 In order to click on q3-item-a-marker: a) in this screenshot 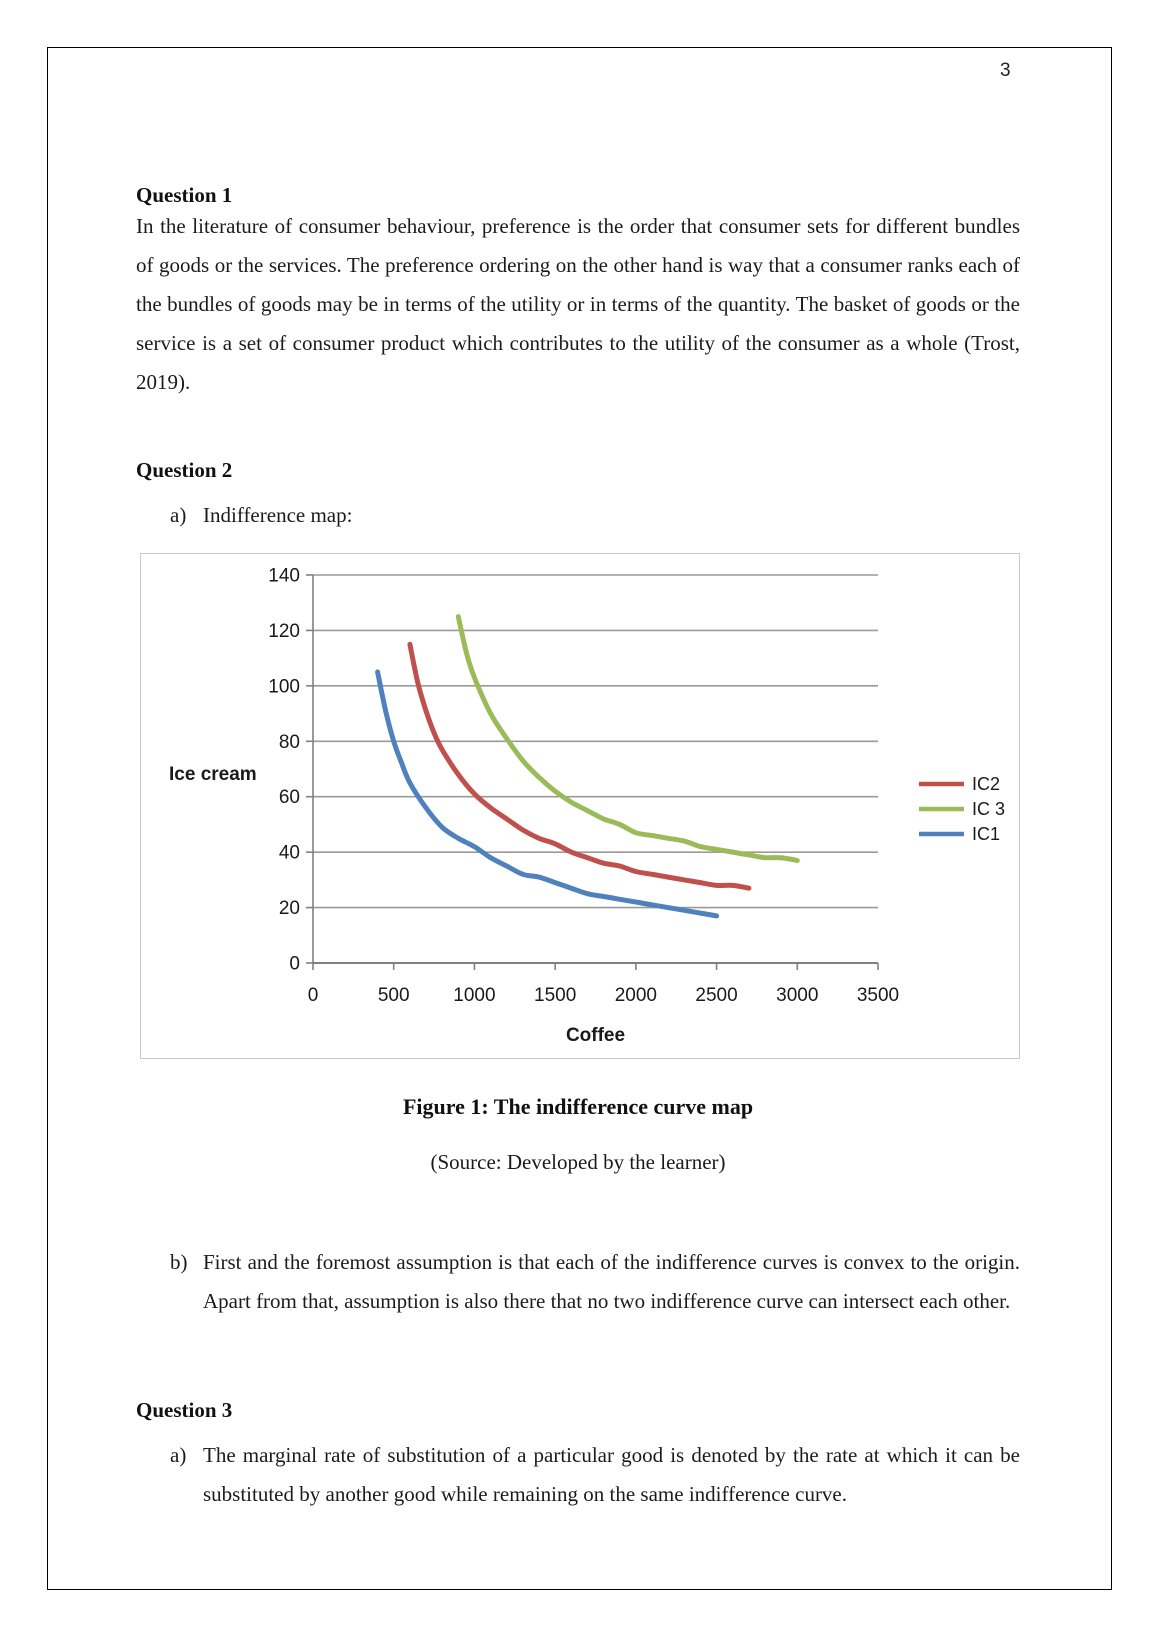, I will do `click(178, 1455)`.